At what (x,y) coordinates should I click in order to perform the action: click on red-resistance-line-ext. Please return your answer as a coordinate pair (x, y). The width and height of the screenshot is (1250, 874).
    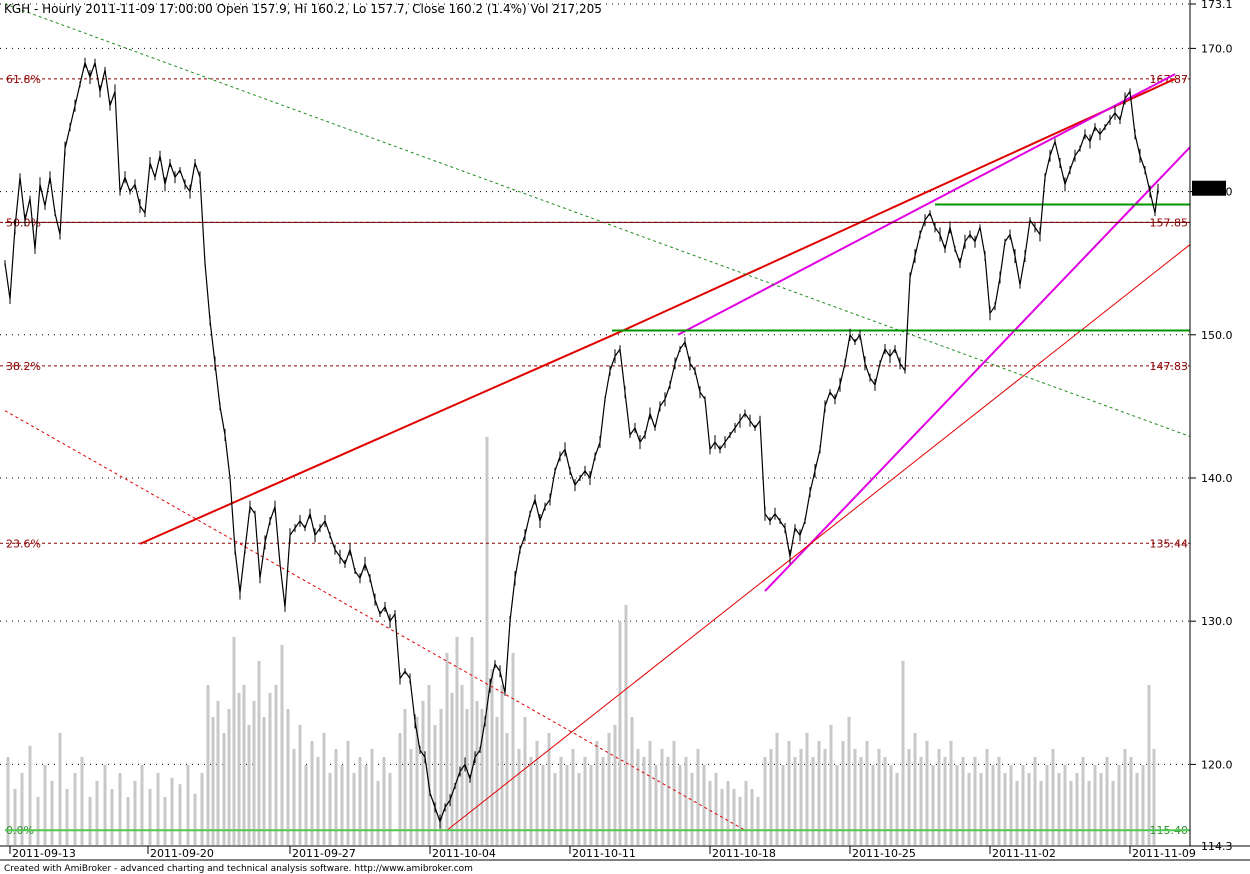
    Looking at the image, I should click on (897, 205).